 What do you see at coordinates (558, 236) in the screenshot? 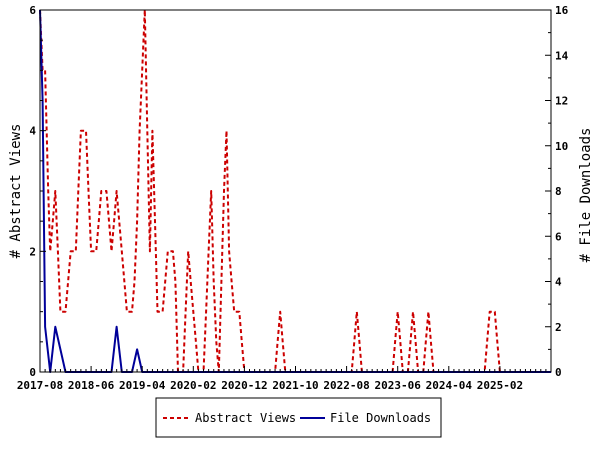
I see `y-right-tick-label: 6` at bounding box center [558, 236].